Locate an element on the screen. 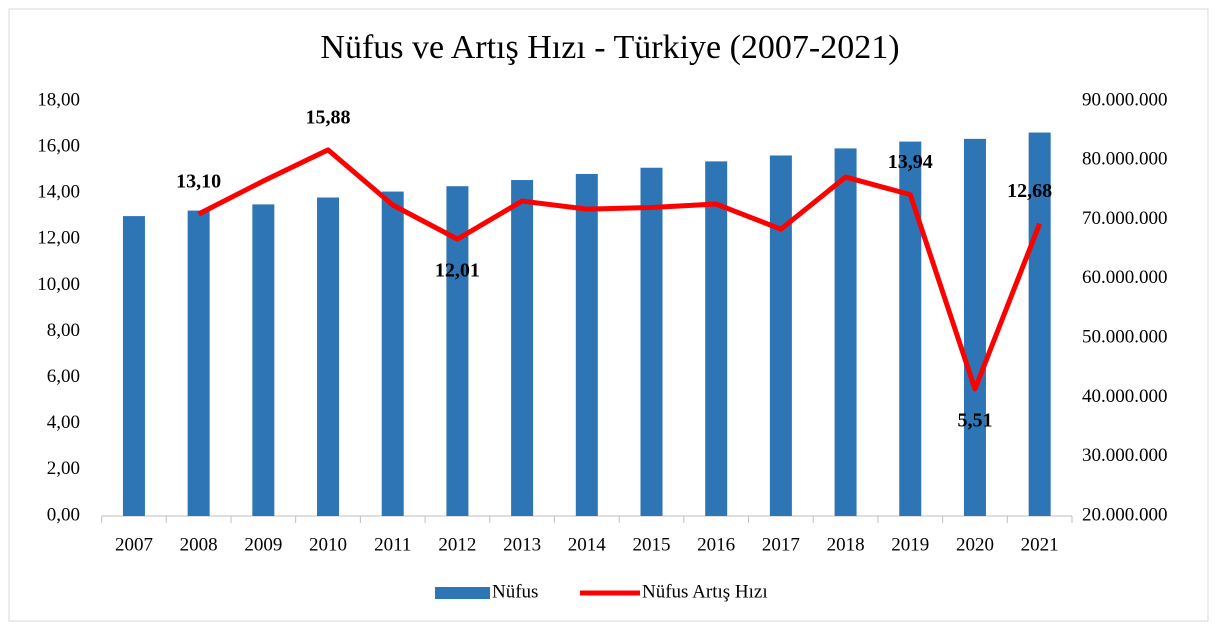  x-tick-label: 2010 is located at coordinates (328, 544).